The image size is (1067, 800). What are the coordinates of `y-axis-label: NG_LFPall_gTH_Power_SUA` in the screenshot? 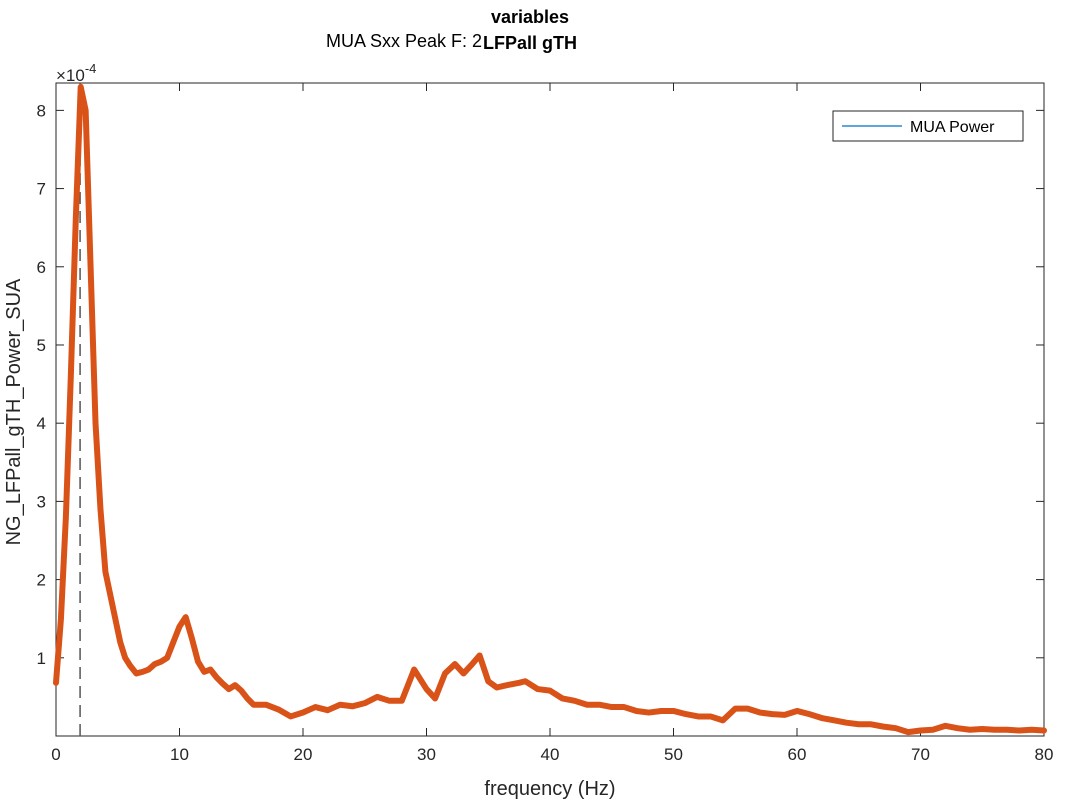 It's located at (14, 411).